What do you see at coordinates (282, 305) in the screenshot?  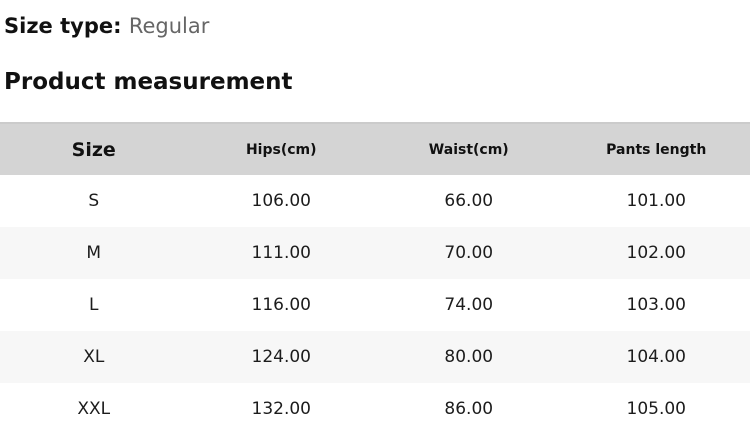 I see `cell-hips: 116.00` at bounding box center [282, 305].